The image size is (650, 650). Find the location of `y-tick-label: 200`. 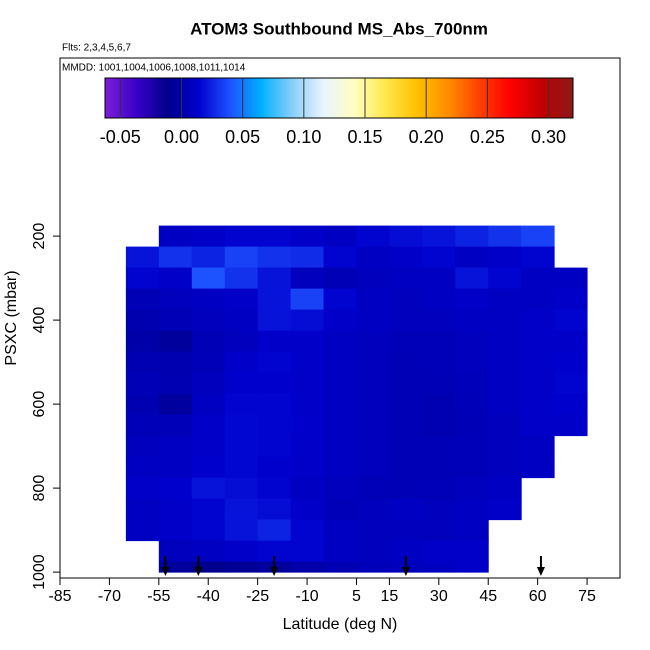

y-tick-label: 200 is located at coordinates (39, 236).